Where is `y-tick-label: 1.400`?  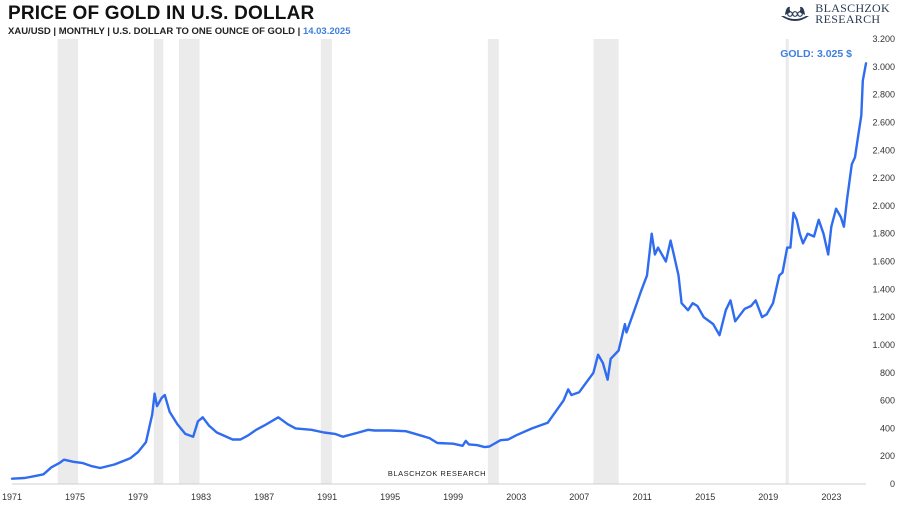 y-tick-label: 1.400 is located at coordinates (883, 289).